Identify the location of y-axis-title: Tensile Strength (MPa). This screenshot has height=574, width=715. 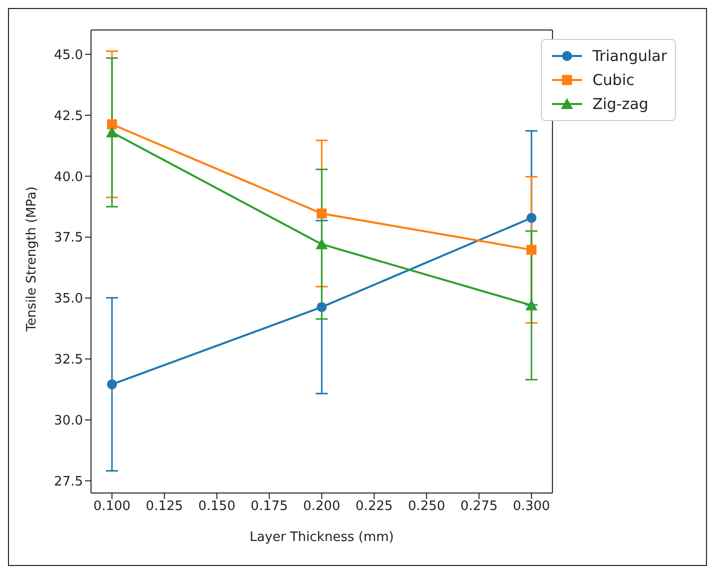
(32, 259).